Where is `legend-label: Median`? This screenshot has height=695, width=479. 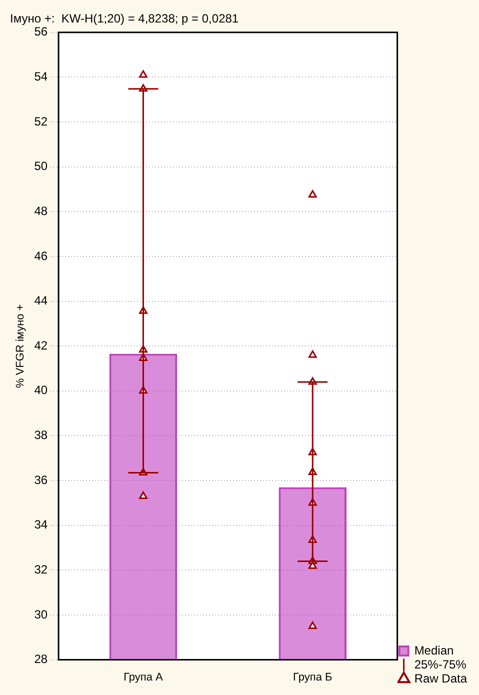
legend-label: Median is located at coordinates (434, 650).